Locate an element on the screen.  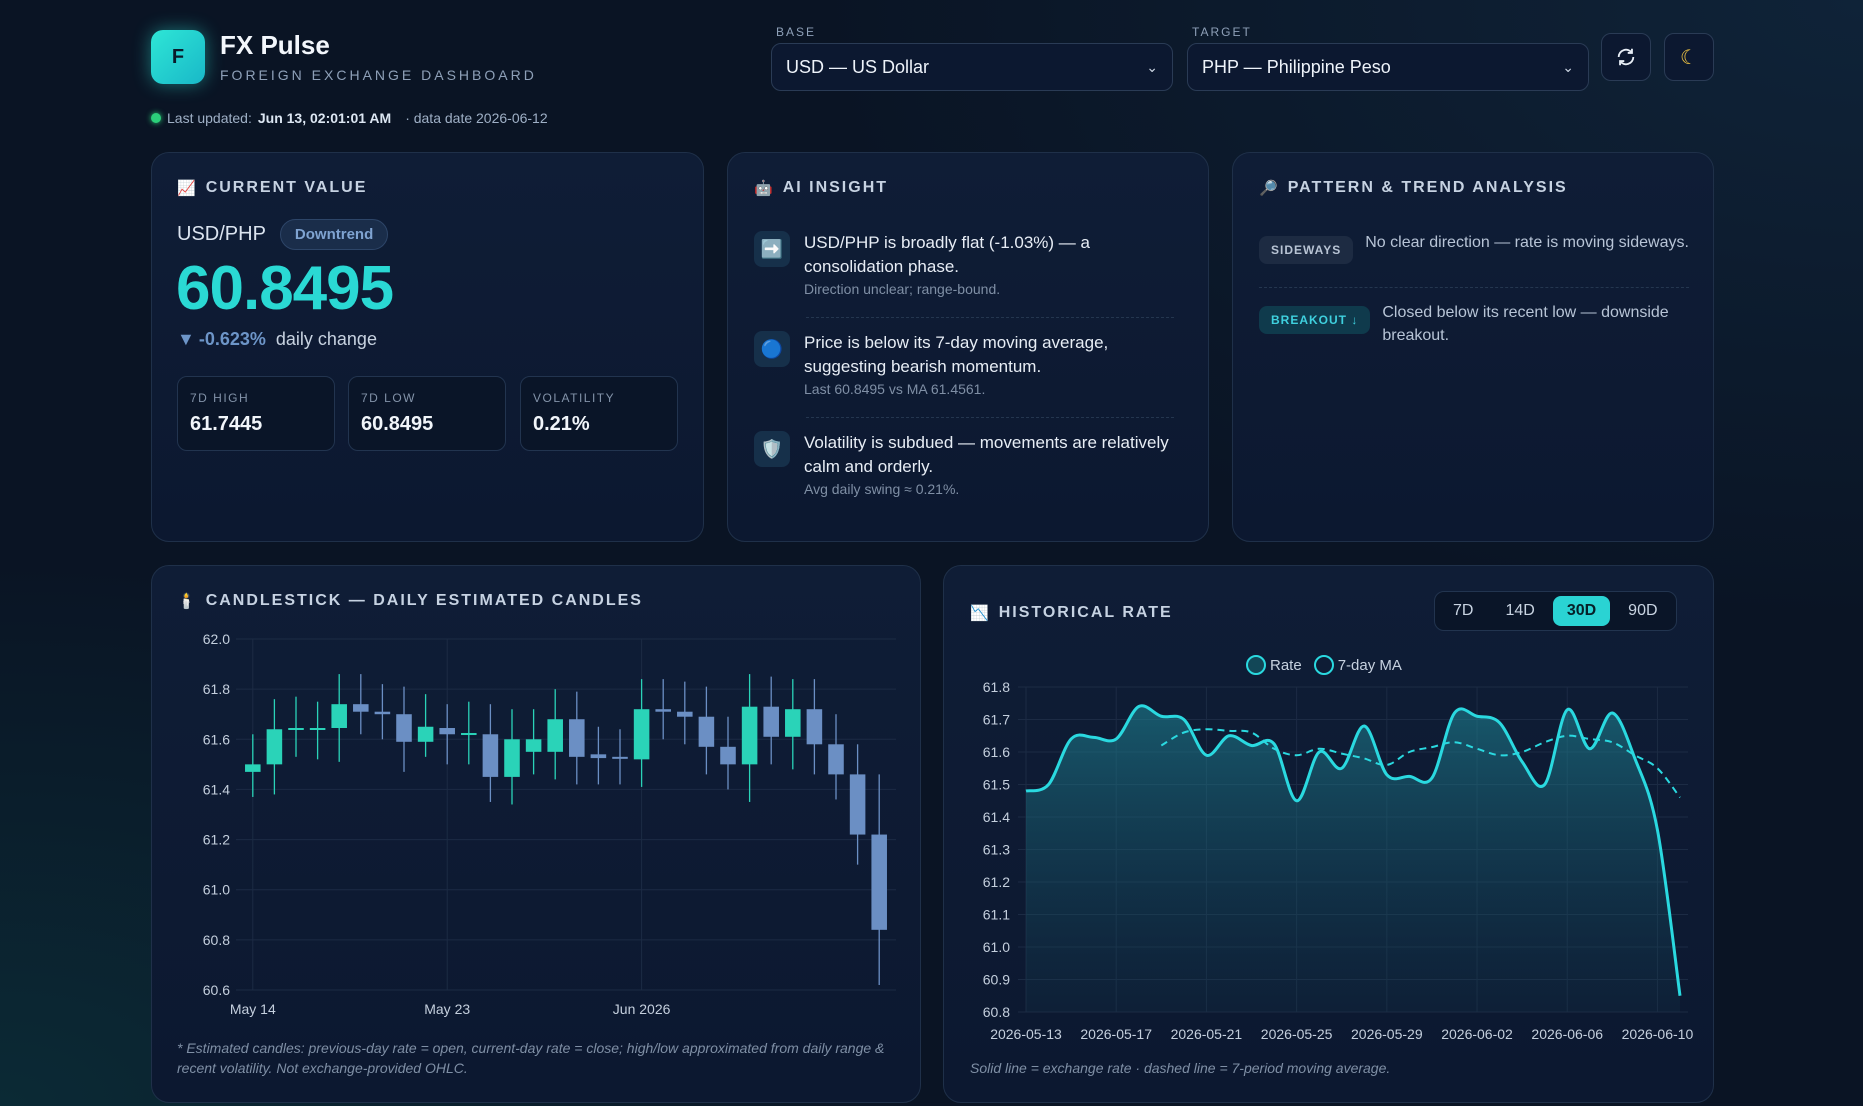
pattern-tag: BREAKOUT ↓ is located at coordinates (1315, 320).